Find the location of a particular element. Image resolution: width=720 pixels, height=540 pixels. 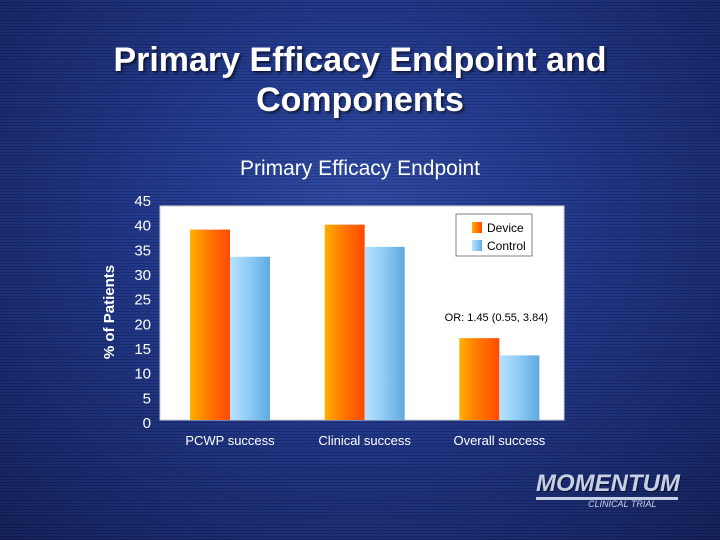

y-tick-label: 45 is located at coordinates (142, 201).